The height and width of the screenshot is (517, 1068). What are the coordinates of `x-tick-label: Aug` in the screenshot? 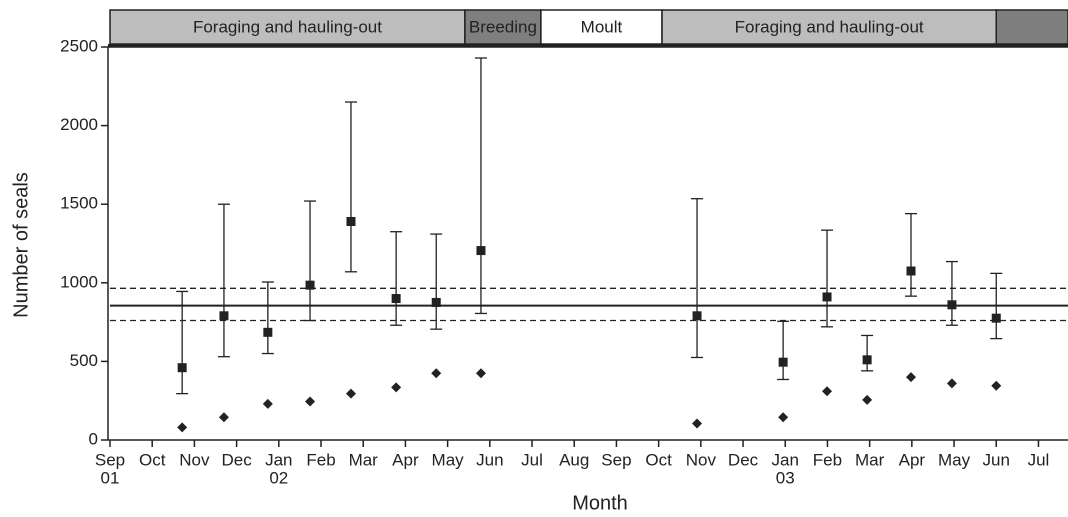 It's located at (574, 459).